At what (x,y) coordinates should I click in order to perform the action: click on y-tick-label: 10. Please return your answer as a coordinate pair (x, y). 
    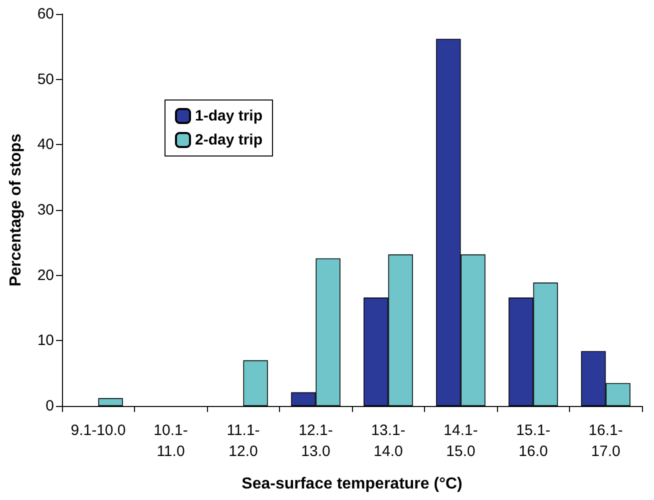
    Looking at the image, I should click on (45, 341).